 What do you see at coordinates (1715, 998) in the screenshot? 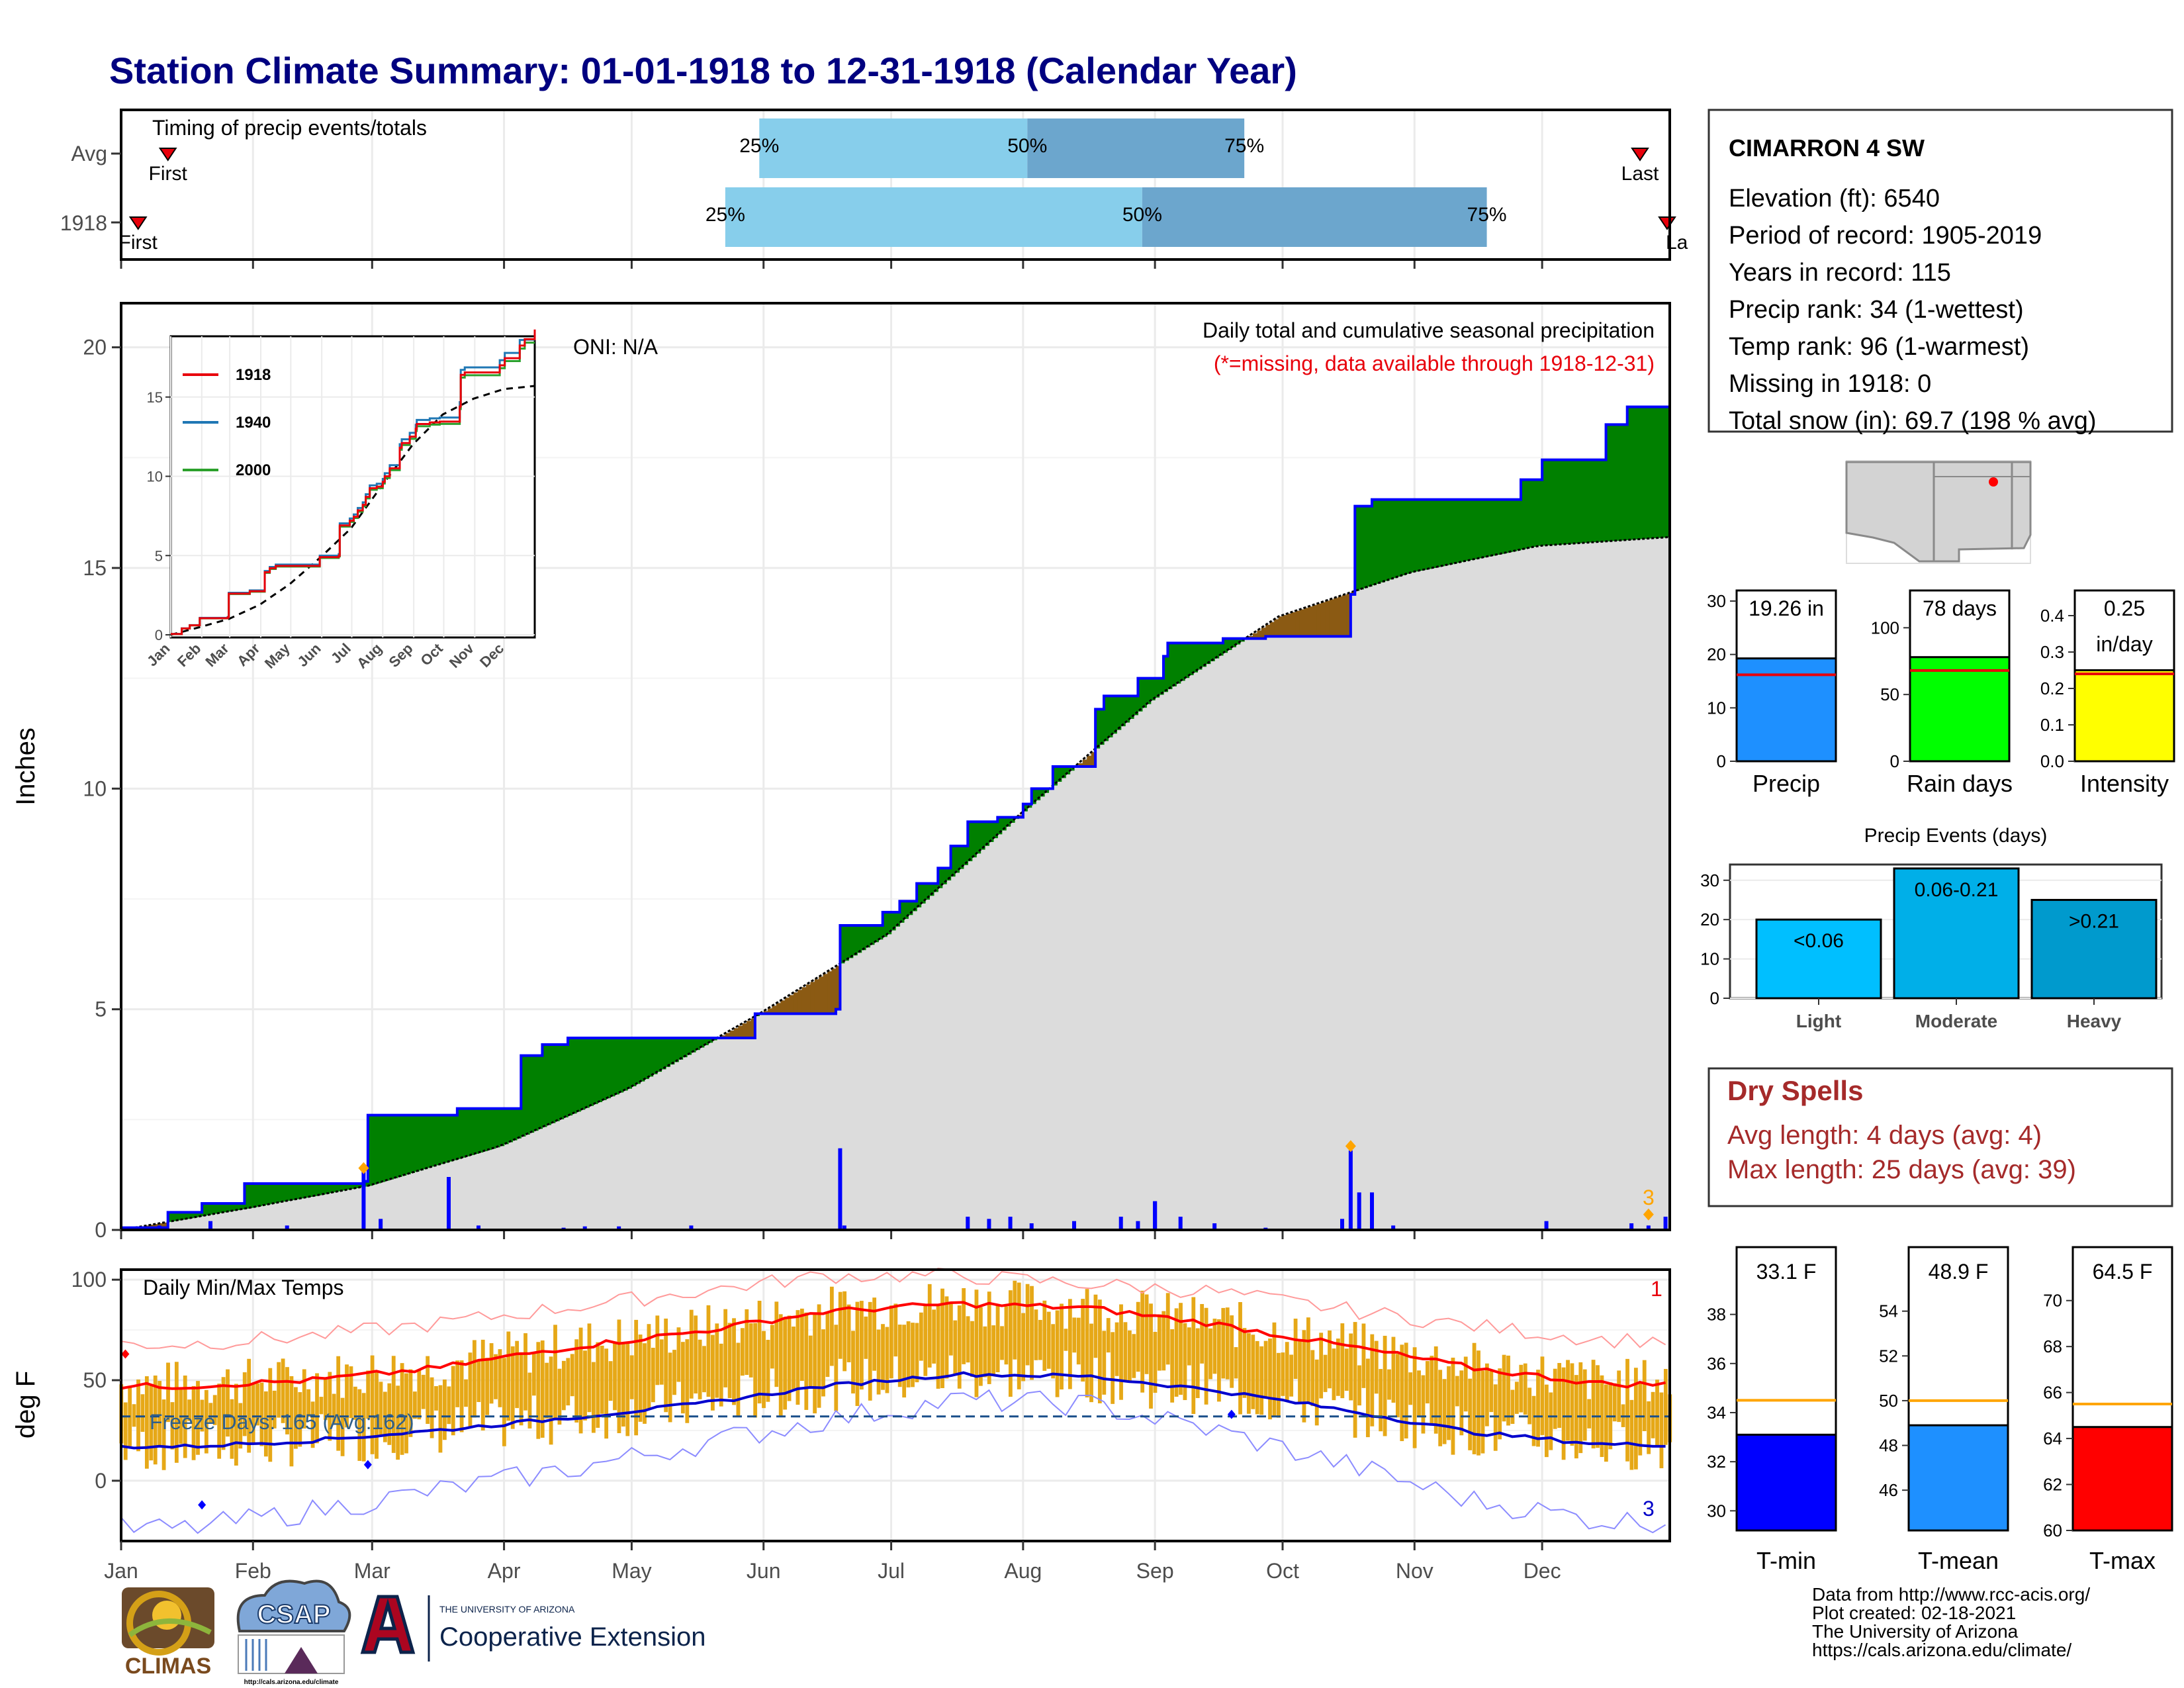
I see `events-y-tick-label: 0` at bounding box center [1715, 998].